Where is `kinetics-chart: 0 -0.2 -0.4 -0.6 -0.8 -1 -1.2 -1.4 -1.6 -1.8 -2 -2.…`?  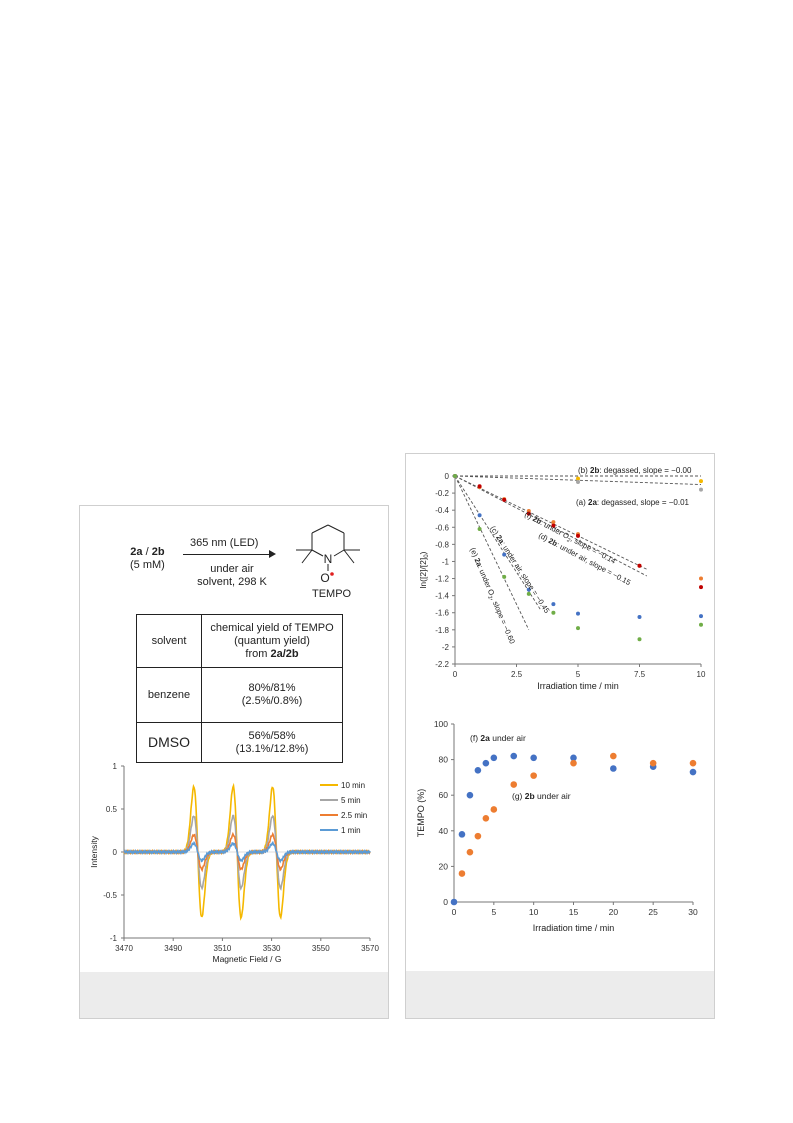
kinetics-chart: 0 -0.2 -0.4 -0.6 -0.8 -1 -1.2 -1.4 -1.6 -1.8 -2 -2.… is located at coordinates (562, 578).